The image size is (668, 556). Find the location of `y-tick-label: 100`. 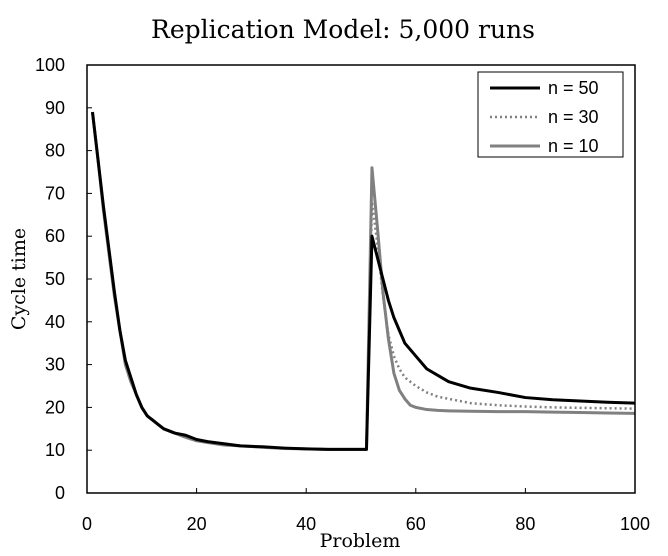

y-tick-label: 100 is located at coordinates (50, 65).